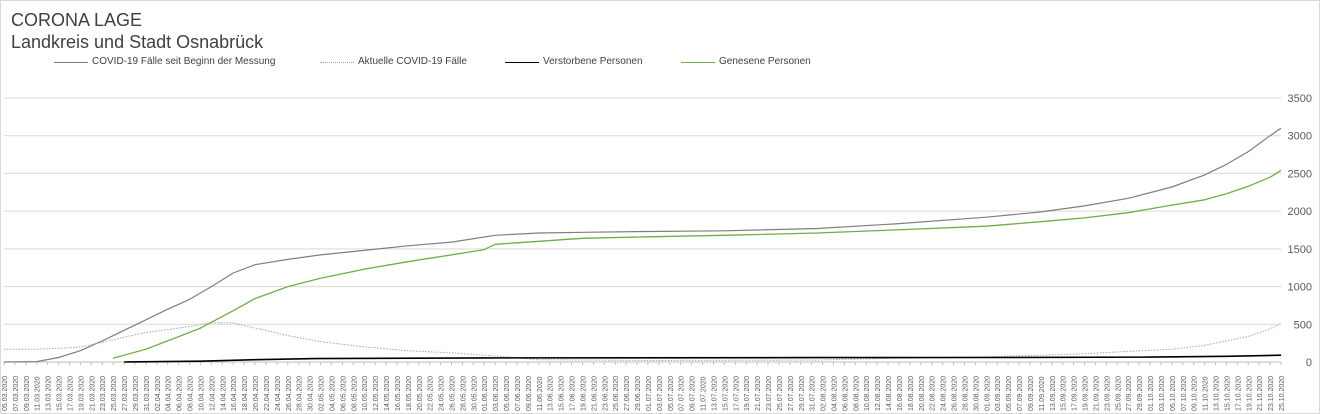 This screenshot has height=414, width=1320. What do you see at coordinates (92, 393) in the screenshot?
I see `x-tick-label: 21.03.2020` at bounding box center [92, 393].